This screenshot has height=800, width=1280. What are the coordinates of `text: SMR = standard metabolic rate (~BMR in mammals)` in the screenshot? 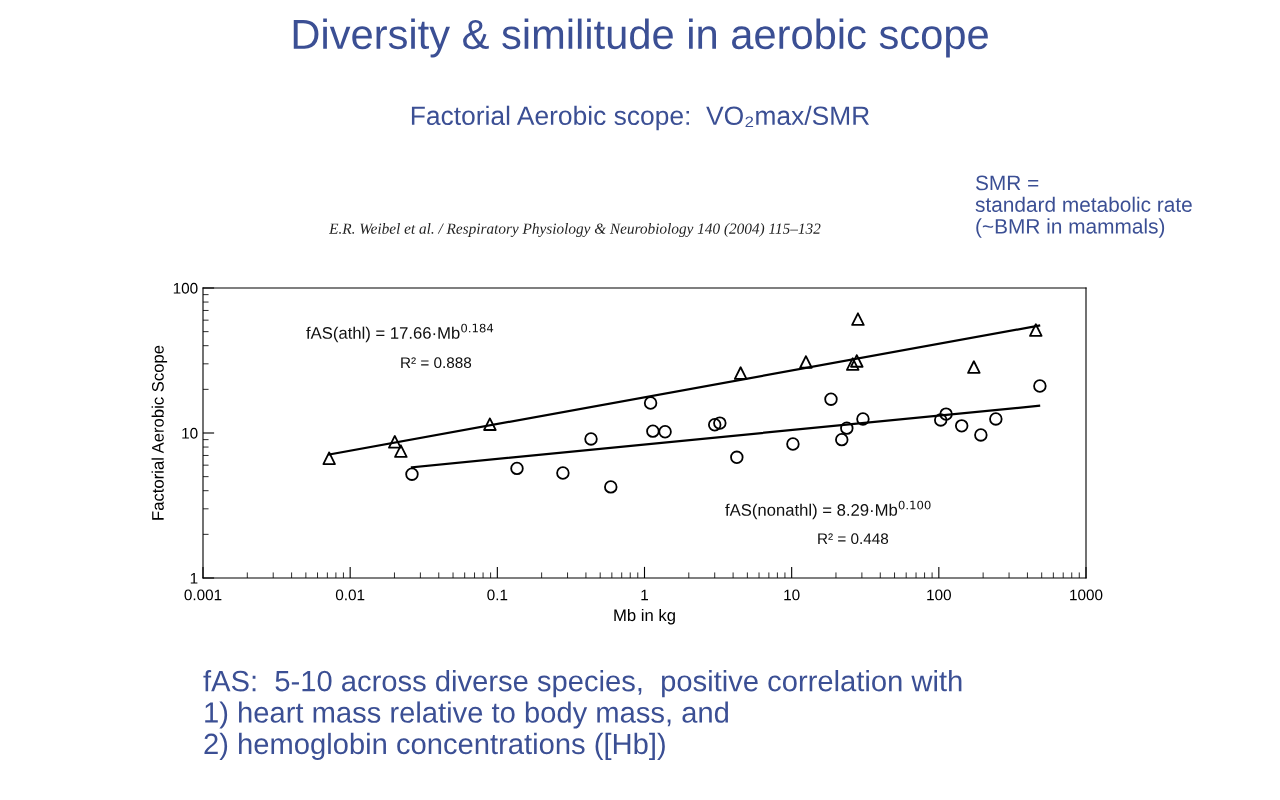 It's located at (1083, 206).